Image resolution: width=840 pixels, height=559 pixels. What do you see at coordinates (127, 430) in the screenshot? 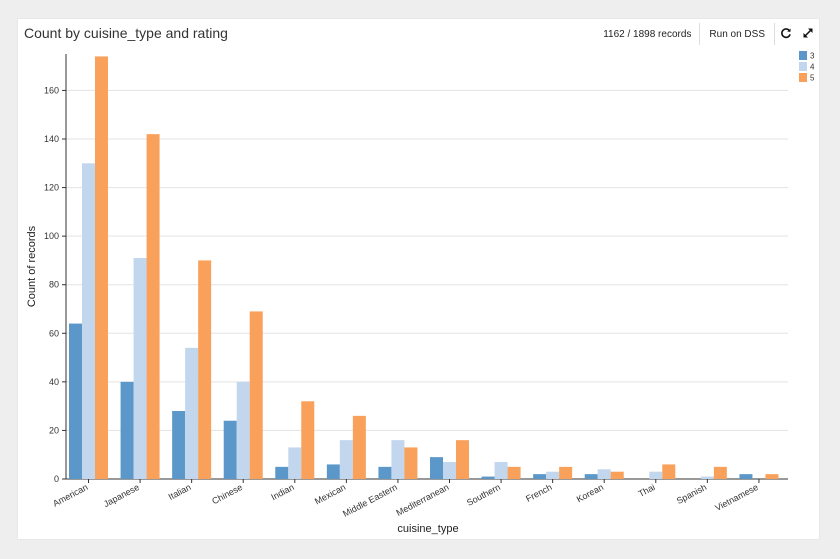
I see `bar-3-japanese` at bounding box center [127, 430].